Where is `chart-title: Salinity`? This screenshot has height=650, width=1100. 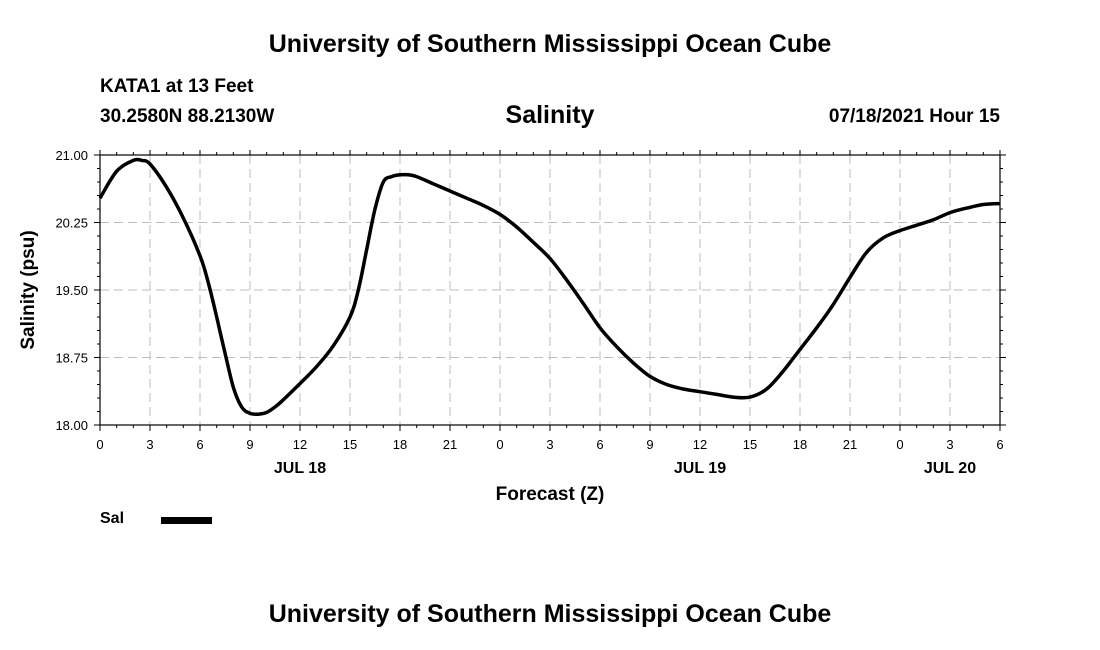 chart-title: Salinity is located at coordinates (550, 115).